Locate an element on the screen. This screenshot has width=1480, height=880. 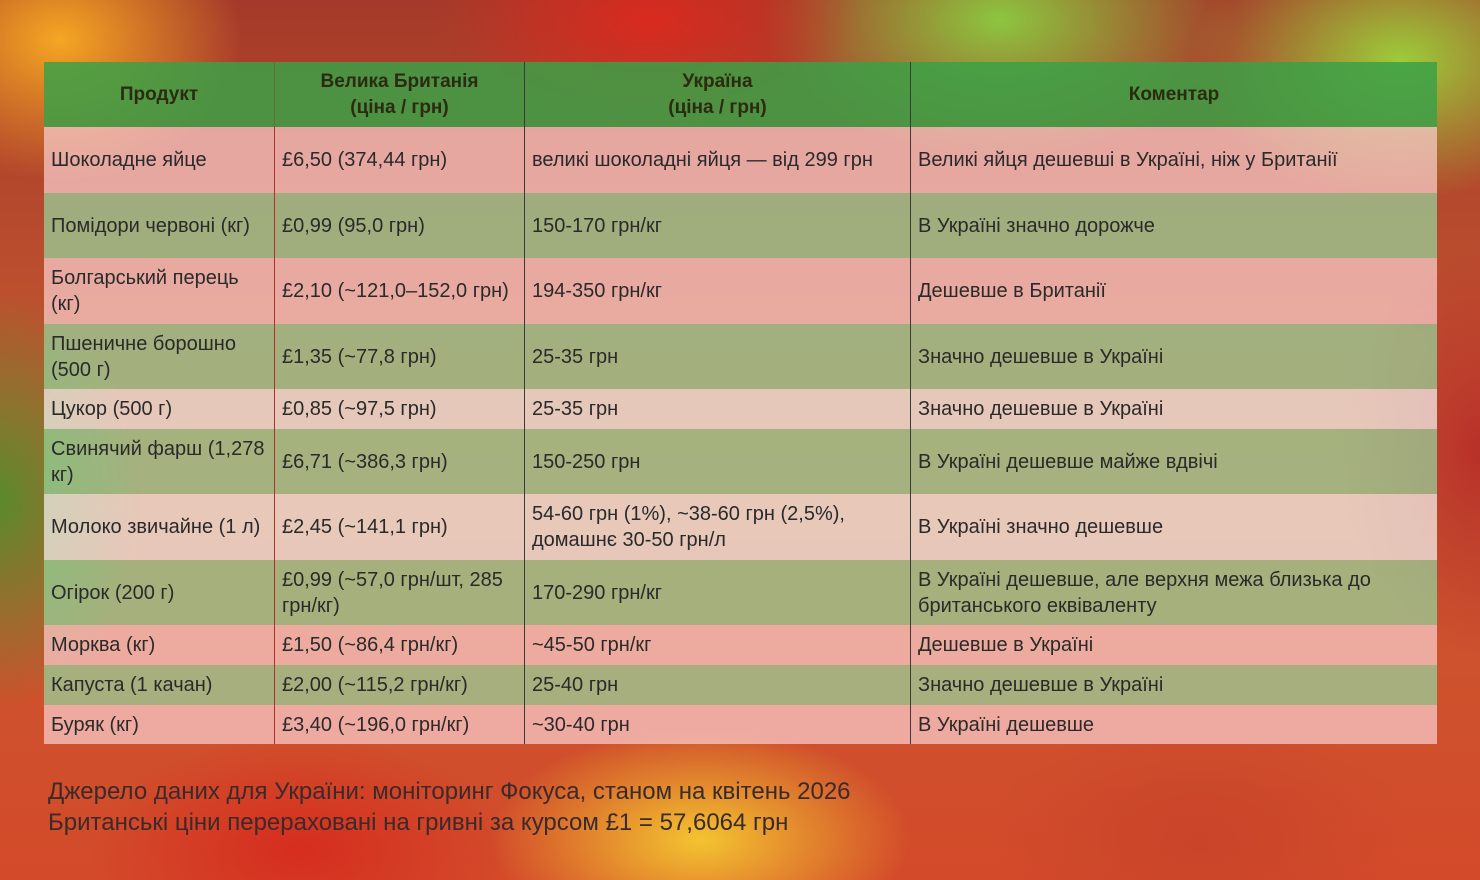
header-ukraine-label: Україна (ціна / грн) is located at coordinates (717, 94).